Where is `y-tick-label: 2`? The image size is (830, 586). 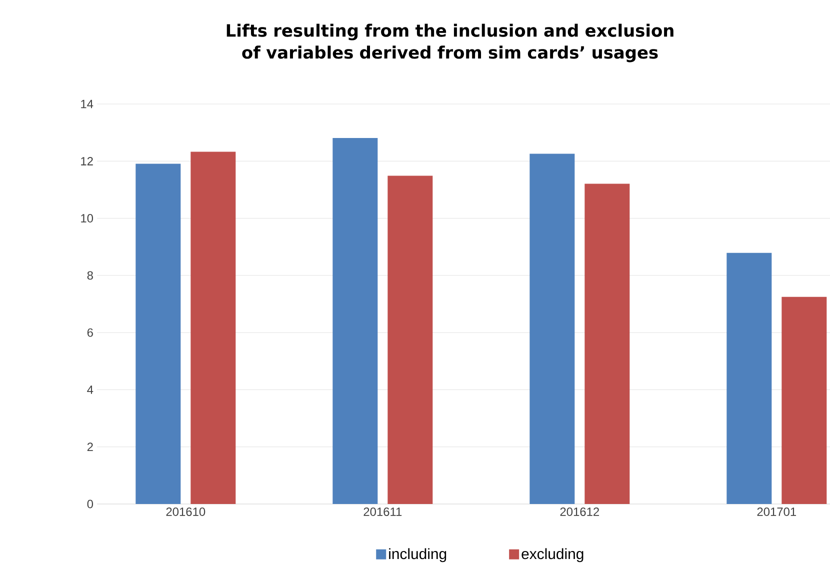
y-tick-label: 2 is located at coordinates (90, 447).